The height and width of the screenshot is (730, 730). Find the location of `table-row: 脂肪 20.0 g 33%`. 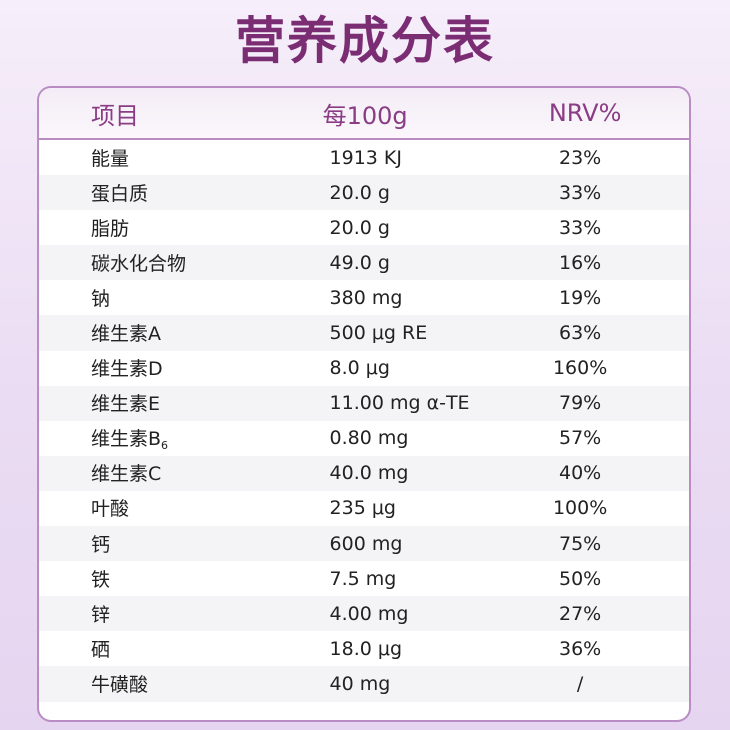

table-row: 脂肪 20.0 g 33% is located at coordinates (364, 228).